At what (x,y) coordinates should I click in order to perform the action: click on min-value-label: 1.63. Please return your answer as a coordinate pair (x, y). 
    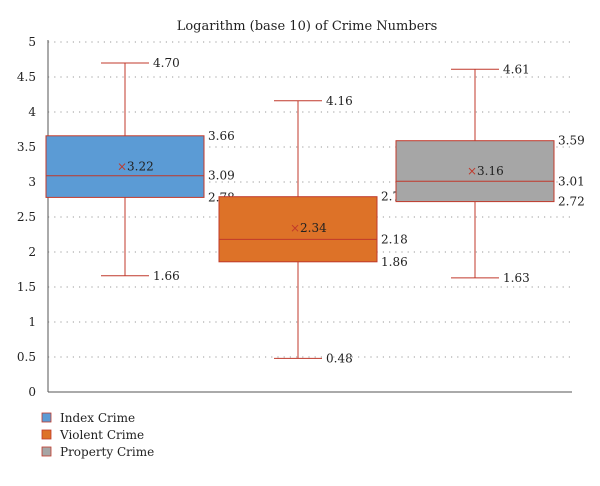
    Looking at the image, I should click on (516, 278).